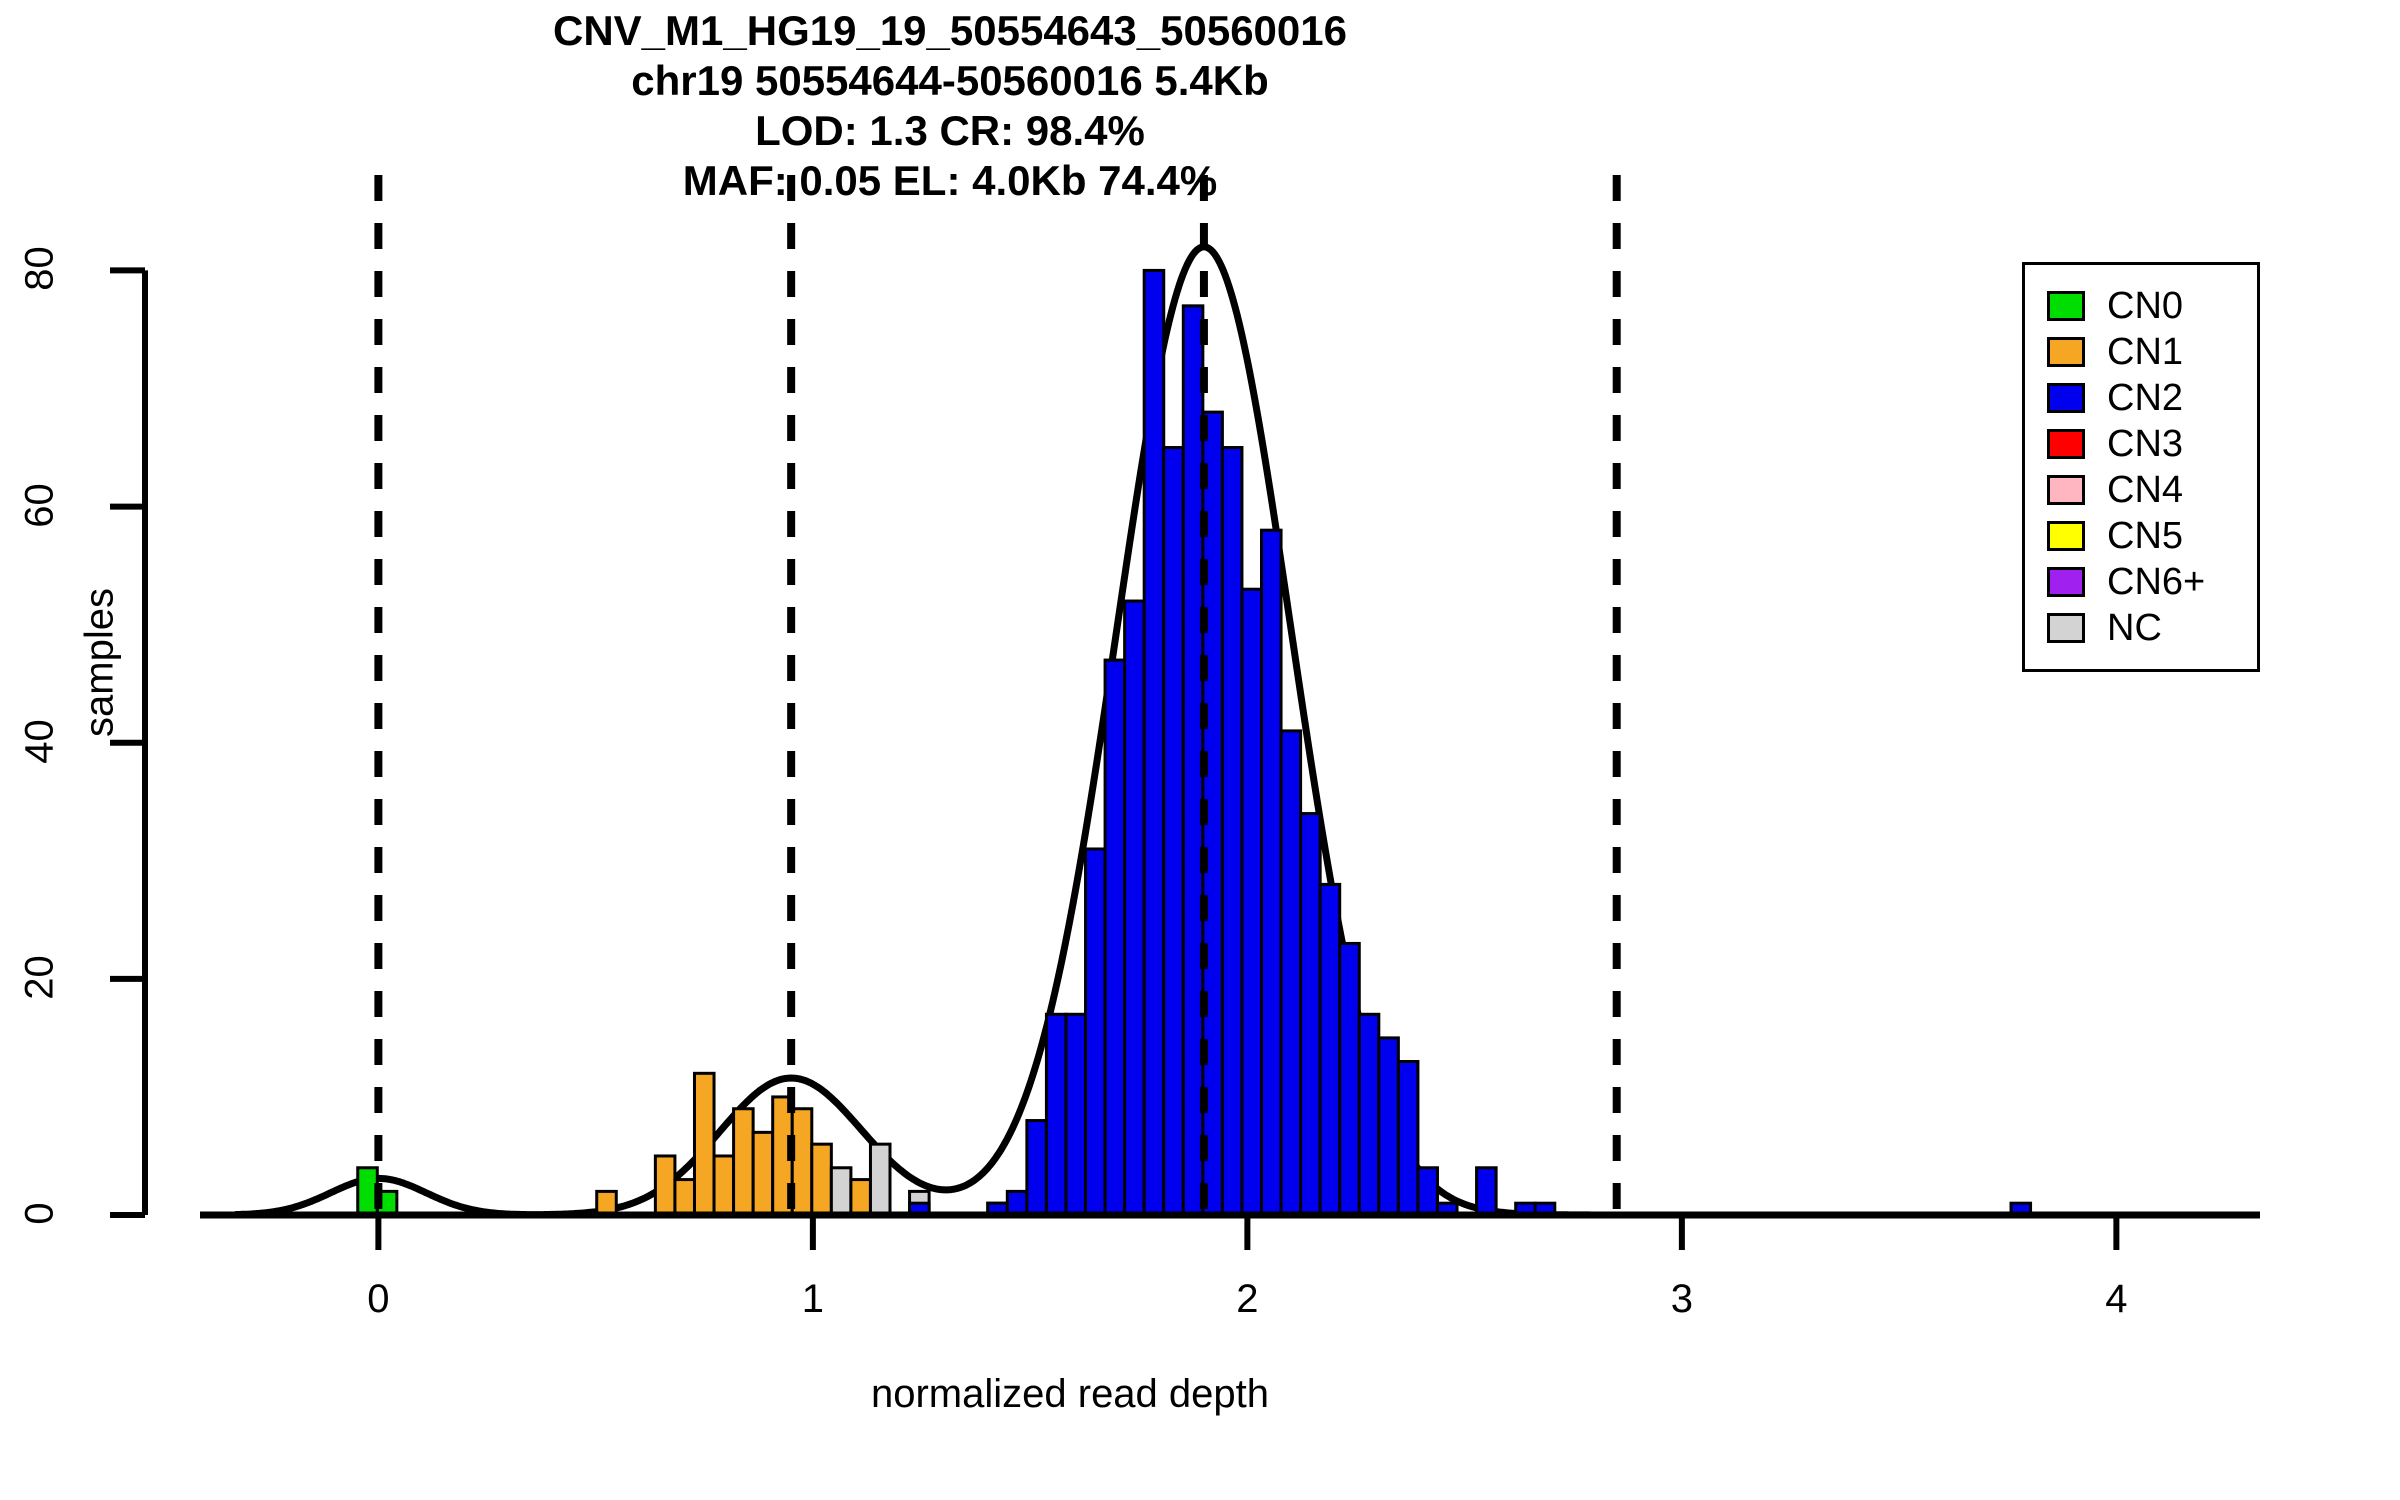  I want to click on legend-item-cn1: CN1, so click(2141, 352).